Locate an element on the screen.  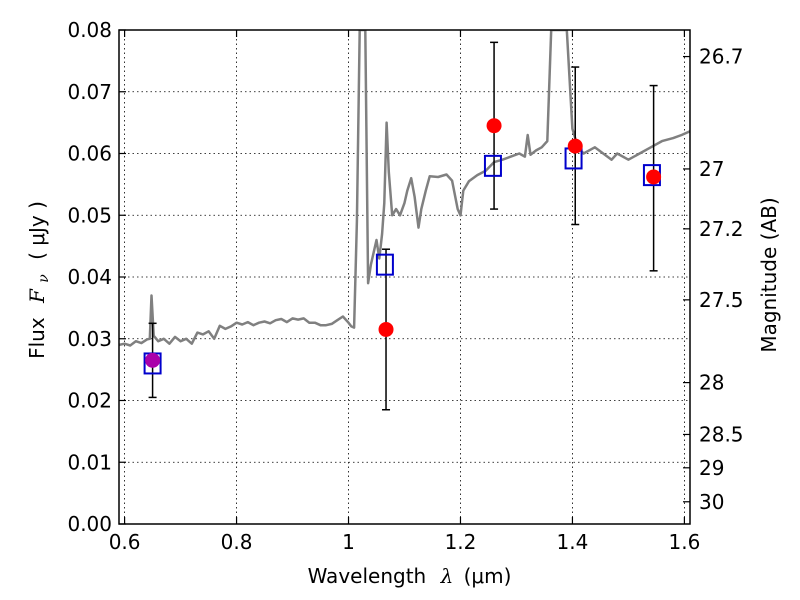
right-axis-title: Magnitude (AB) is located at coordinates (769, 274).